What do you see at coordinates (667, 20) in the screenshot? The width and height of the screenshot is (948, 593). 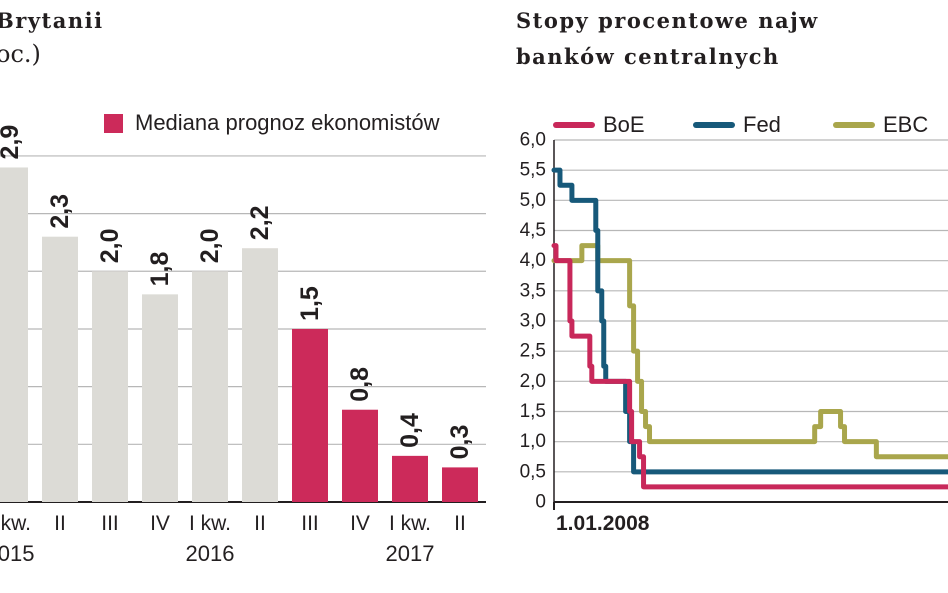 I see `right-chart-title-line1: Stopy procentowe najw` at bounding box center [667, 20].